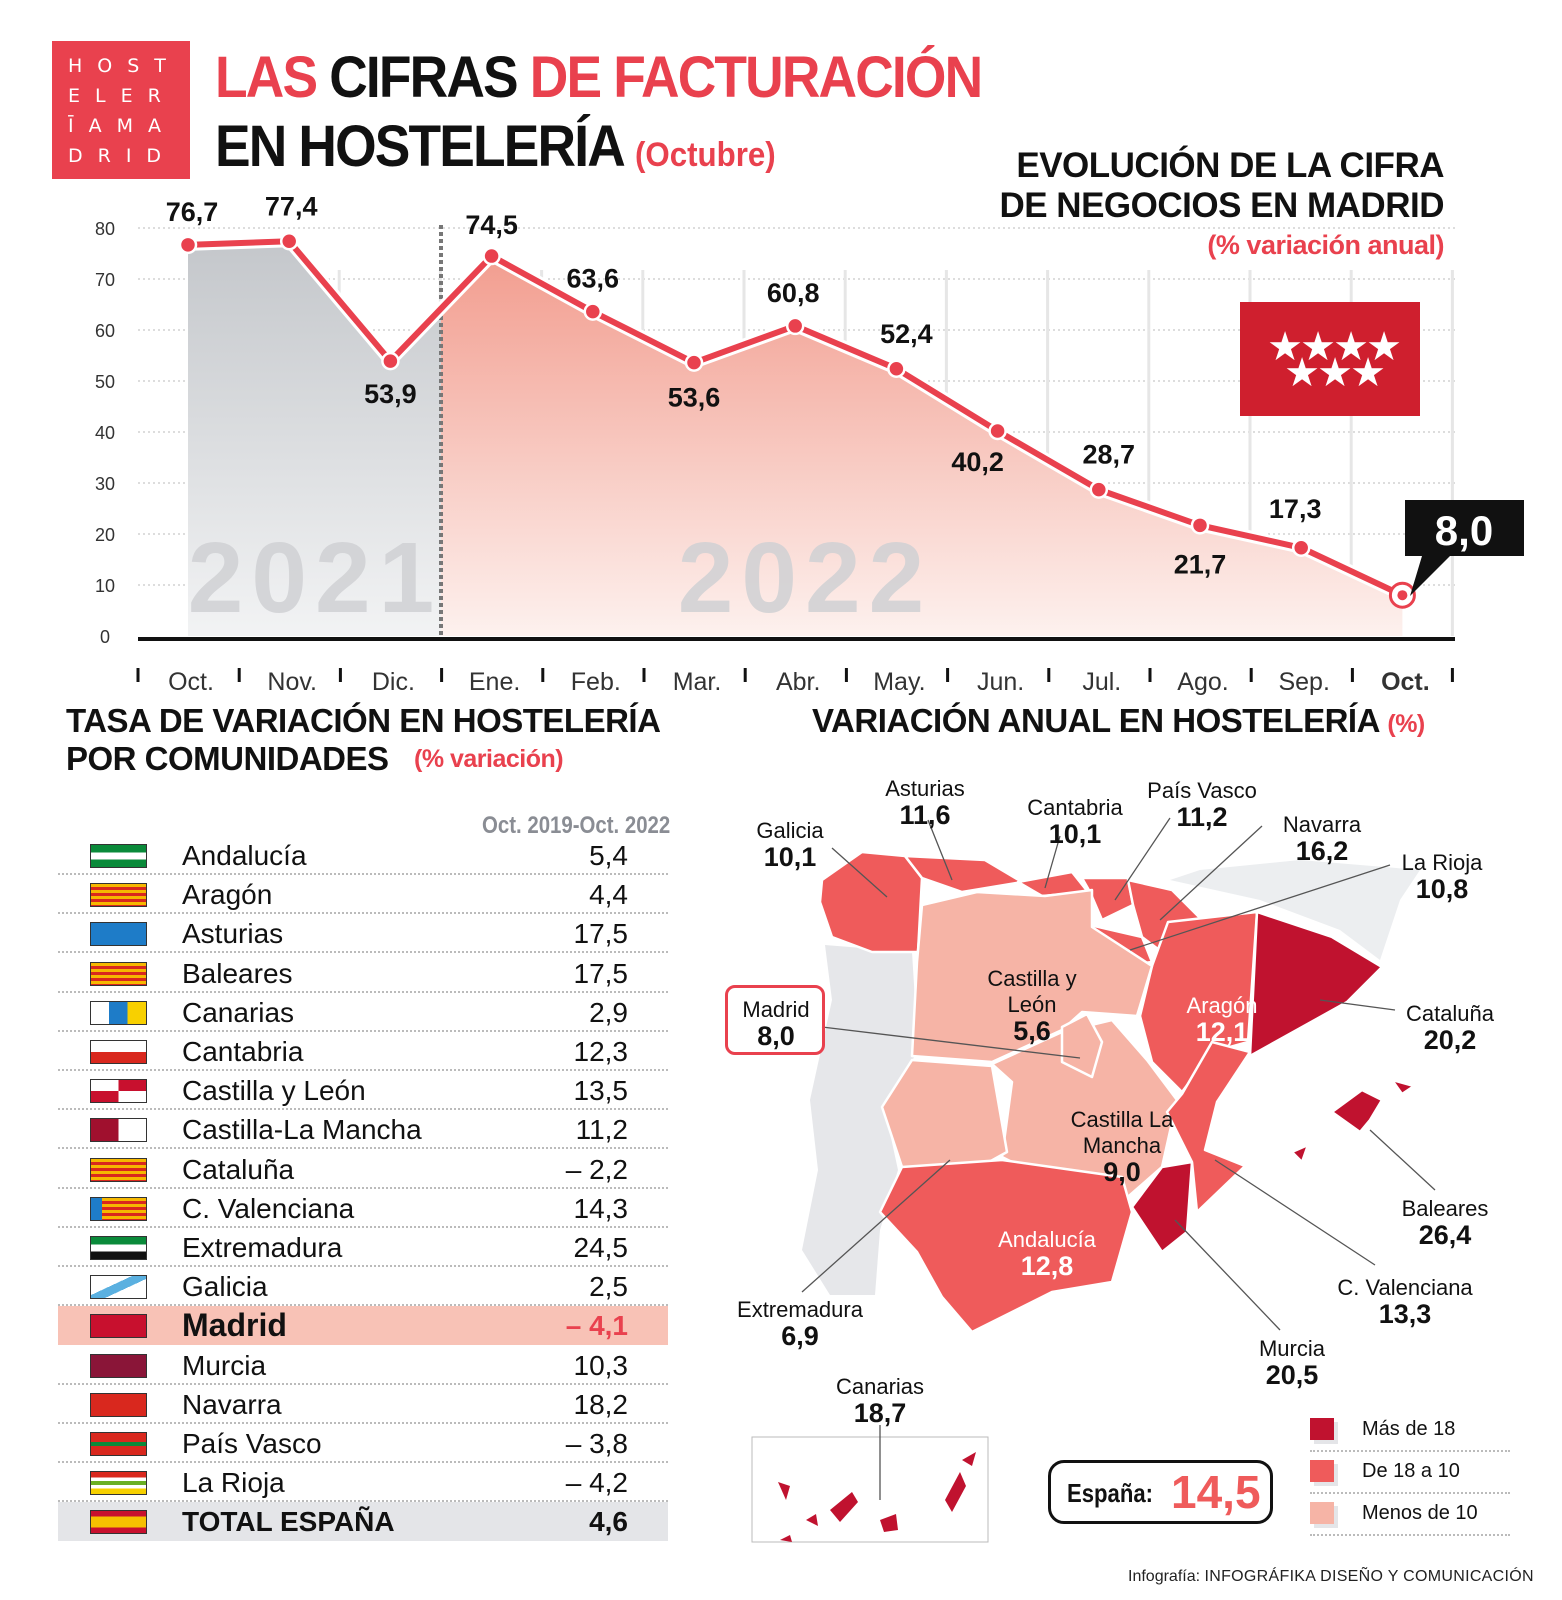  I want to click on y-tick-label: 80, so click(105, 229).